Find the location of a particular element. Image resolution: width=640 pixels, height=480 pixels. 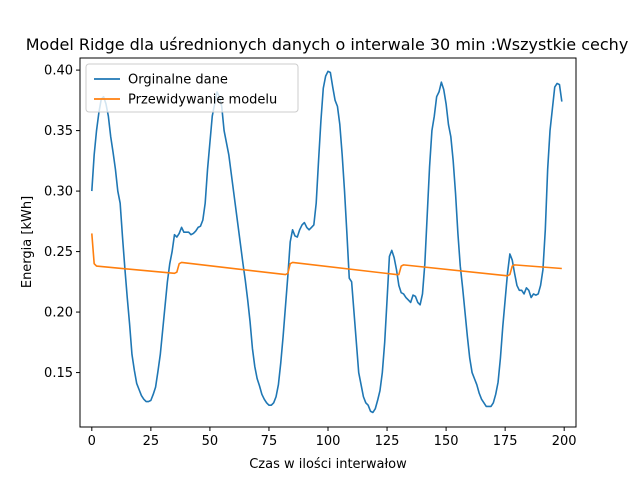

y-axis-label: Energia [kWh] is located at coordinates (27, 242).